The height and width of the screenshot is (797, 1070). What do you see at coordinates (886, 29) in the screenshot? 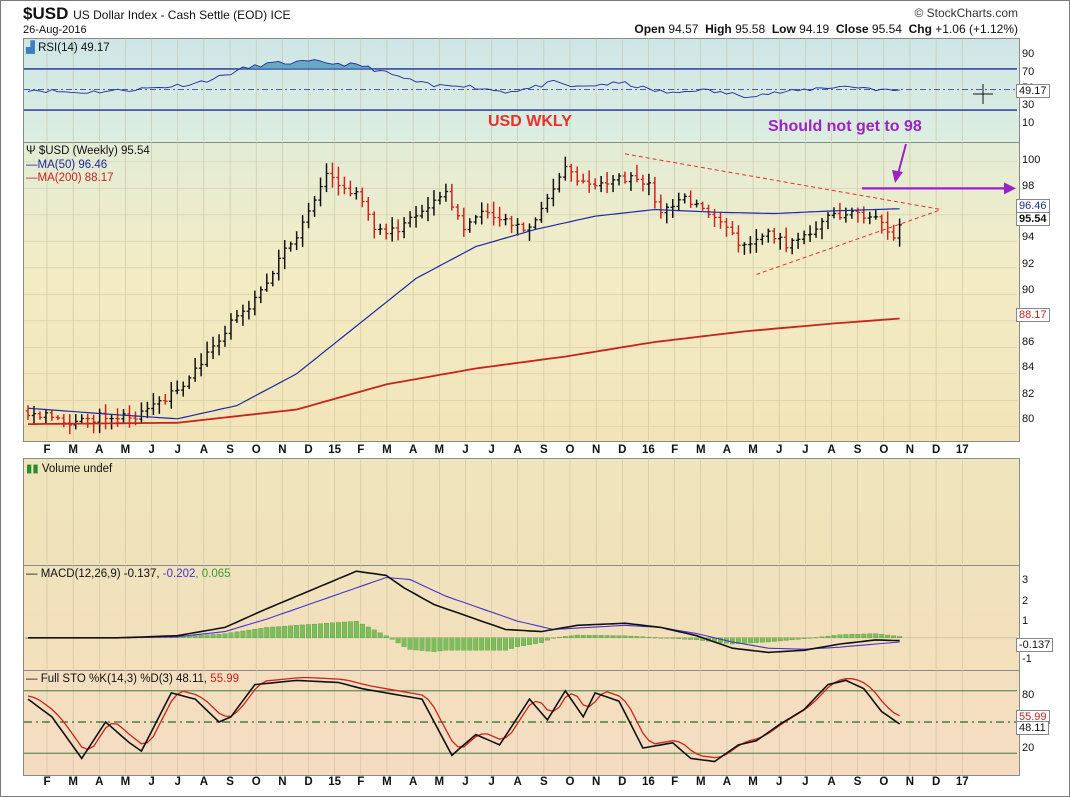
I see `close-value: 95.54` at bounding box center [886, 29].